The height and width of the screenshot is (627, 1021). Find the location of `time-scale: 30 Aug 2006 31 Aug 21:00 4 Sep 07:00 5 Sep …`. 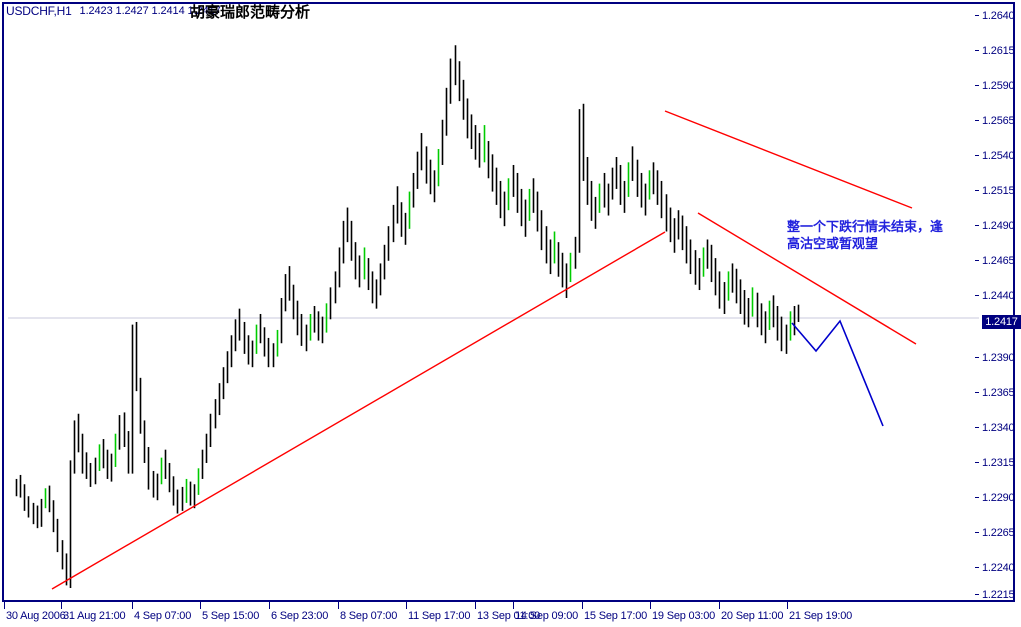

time-scale: 30 Aug 2006 31 Aug 21:00 4 Sep 07:00 5 Sep … is located at coordinates (508, 614).